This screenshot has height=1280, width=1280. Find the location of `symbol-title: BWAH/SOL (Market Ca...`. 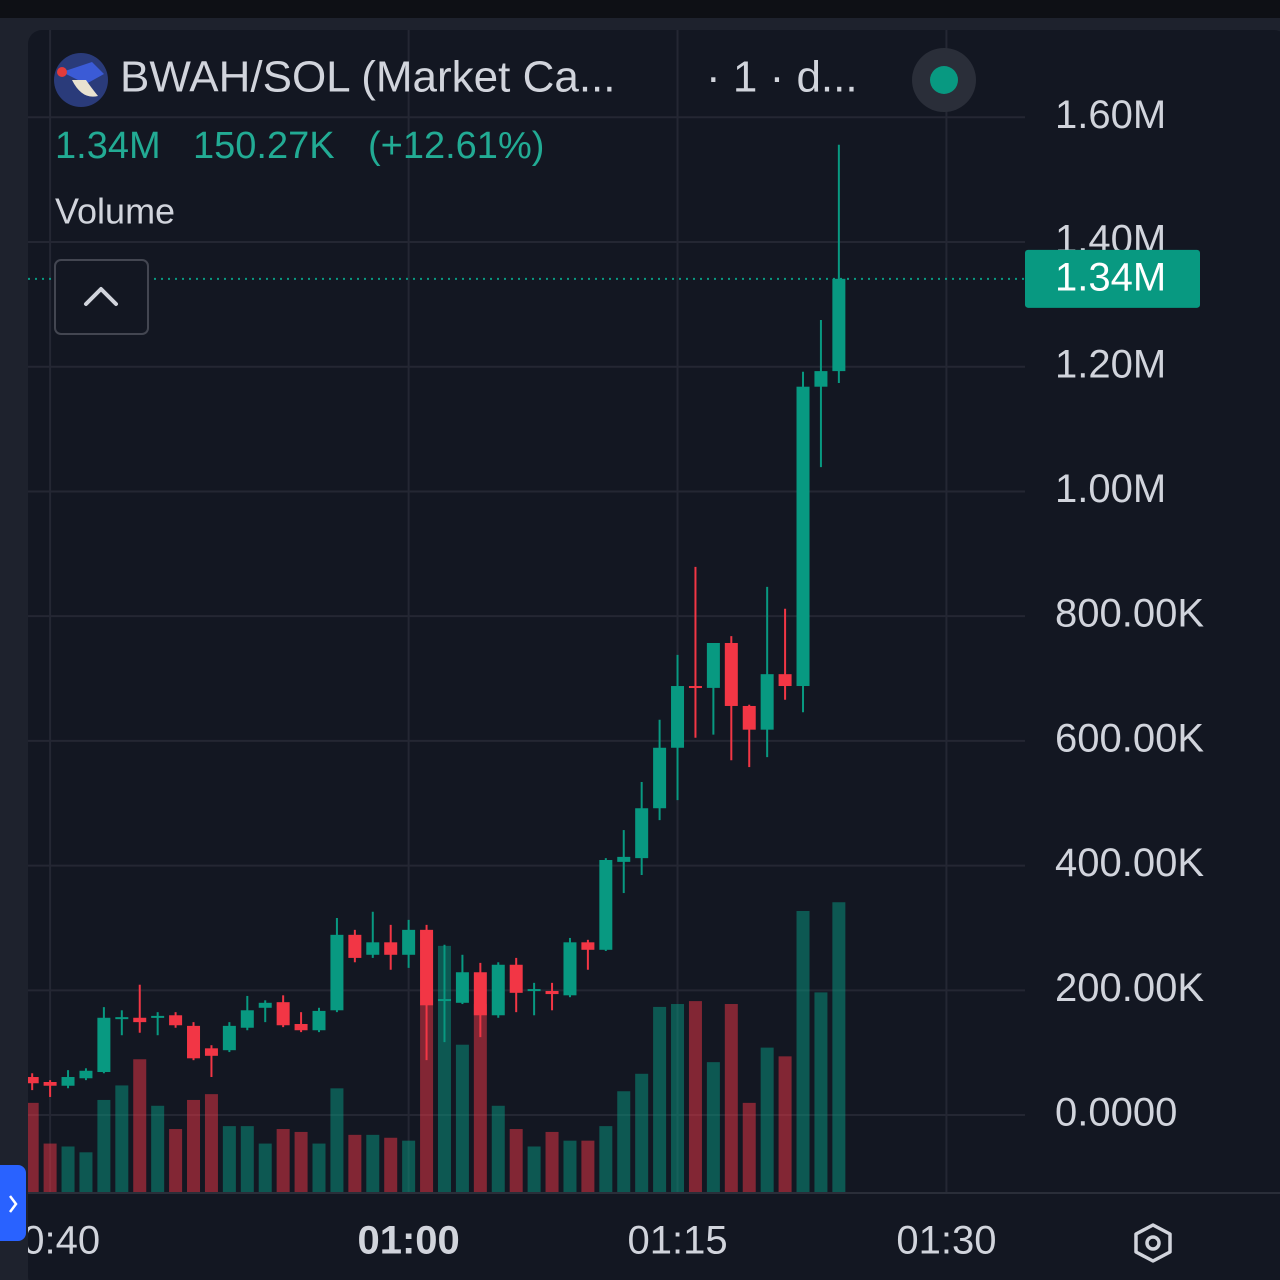

symbol-title: BWAH/SOL (Market Ca... is located at coordinates (368, 77).